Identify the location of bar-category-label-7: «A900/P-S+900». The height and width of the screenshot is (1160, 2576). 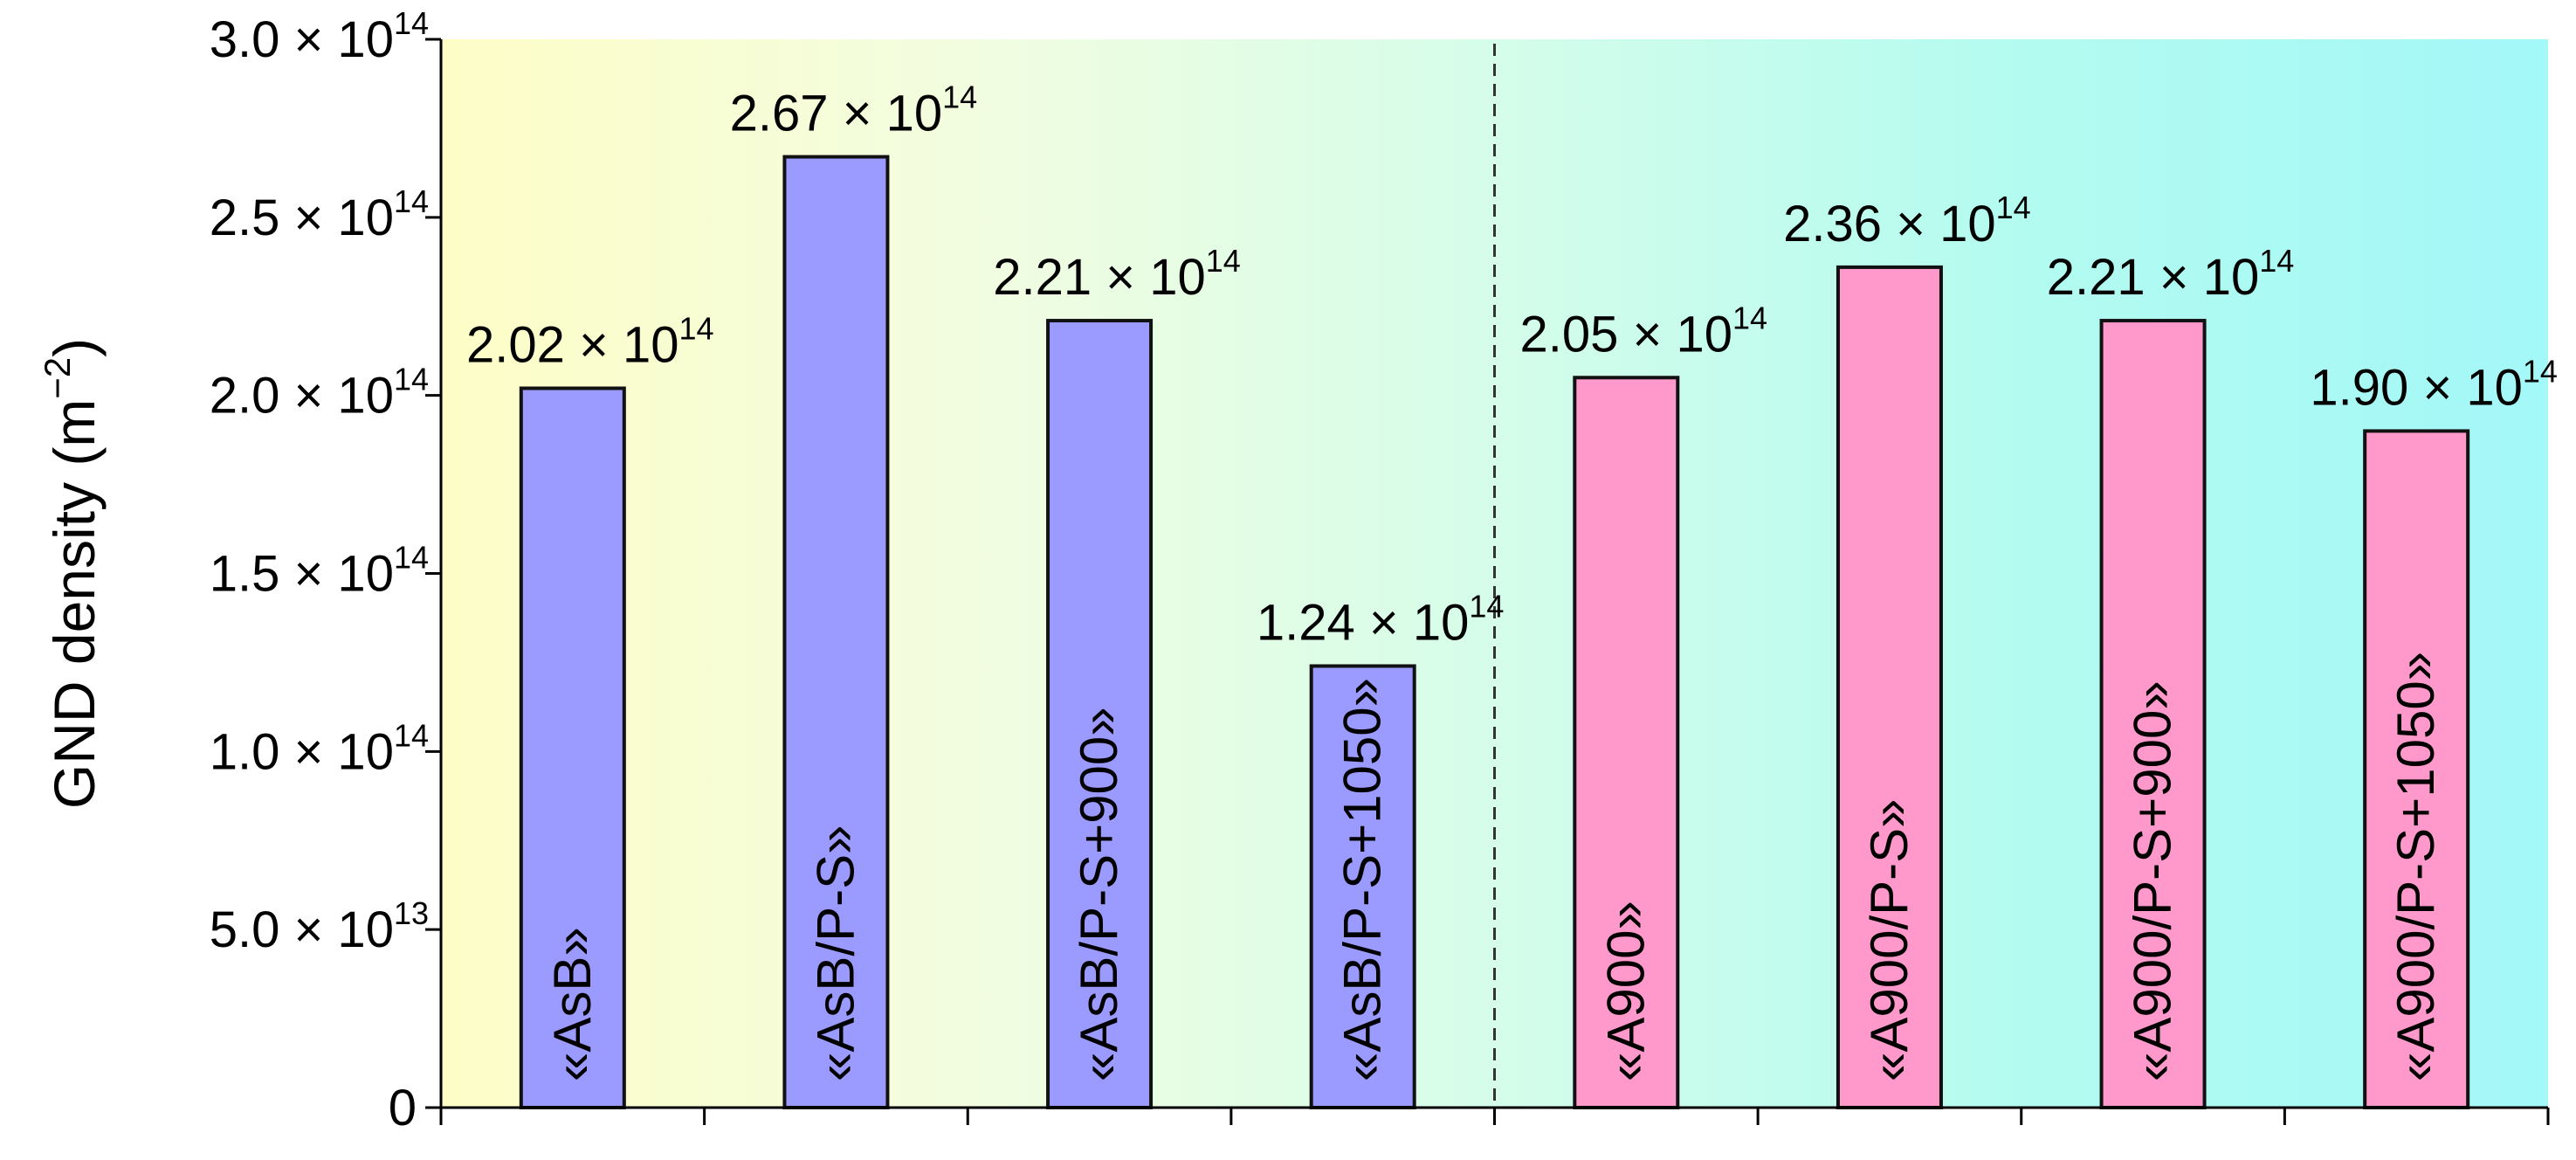
(2153, 880).